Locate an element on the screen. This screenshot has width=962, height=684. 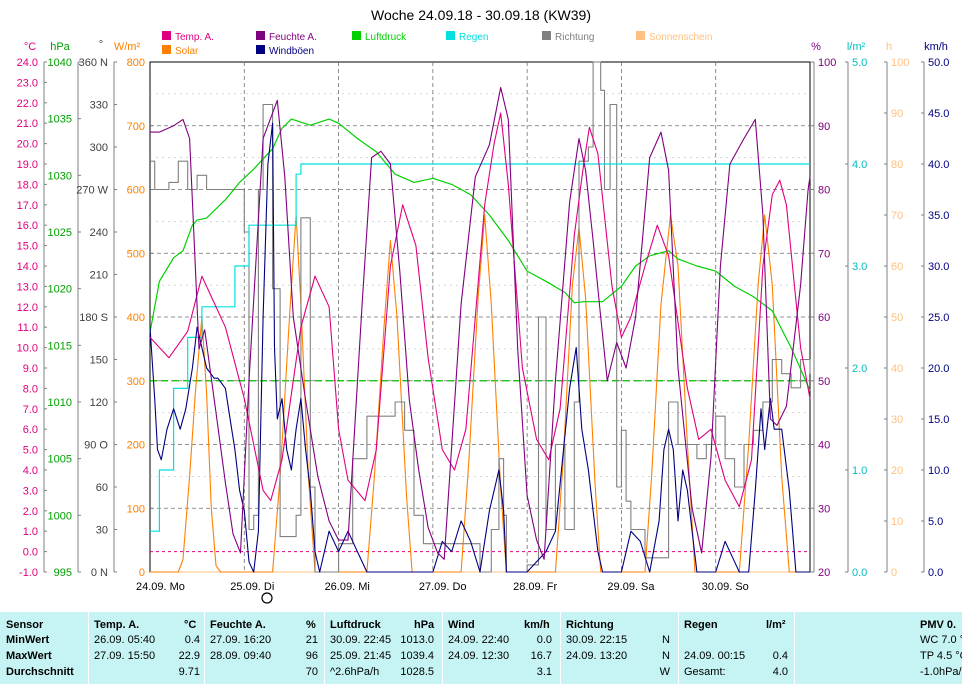
sun-axis-unit: h is located at coordinates (889, 47).